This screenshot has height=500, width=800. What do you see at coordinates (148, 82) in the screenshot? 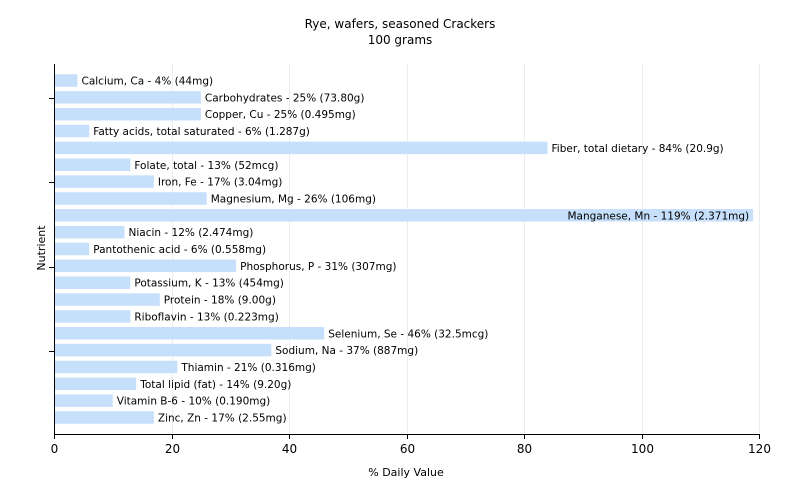
I see `bar-label: Calcium, Ca - 4% (44mg)` at bounding box center [148, 82].